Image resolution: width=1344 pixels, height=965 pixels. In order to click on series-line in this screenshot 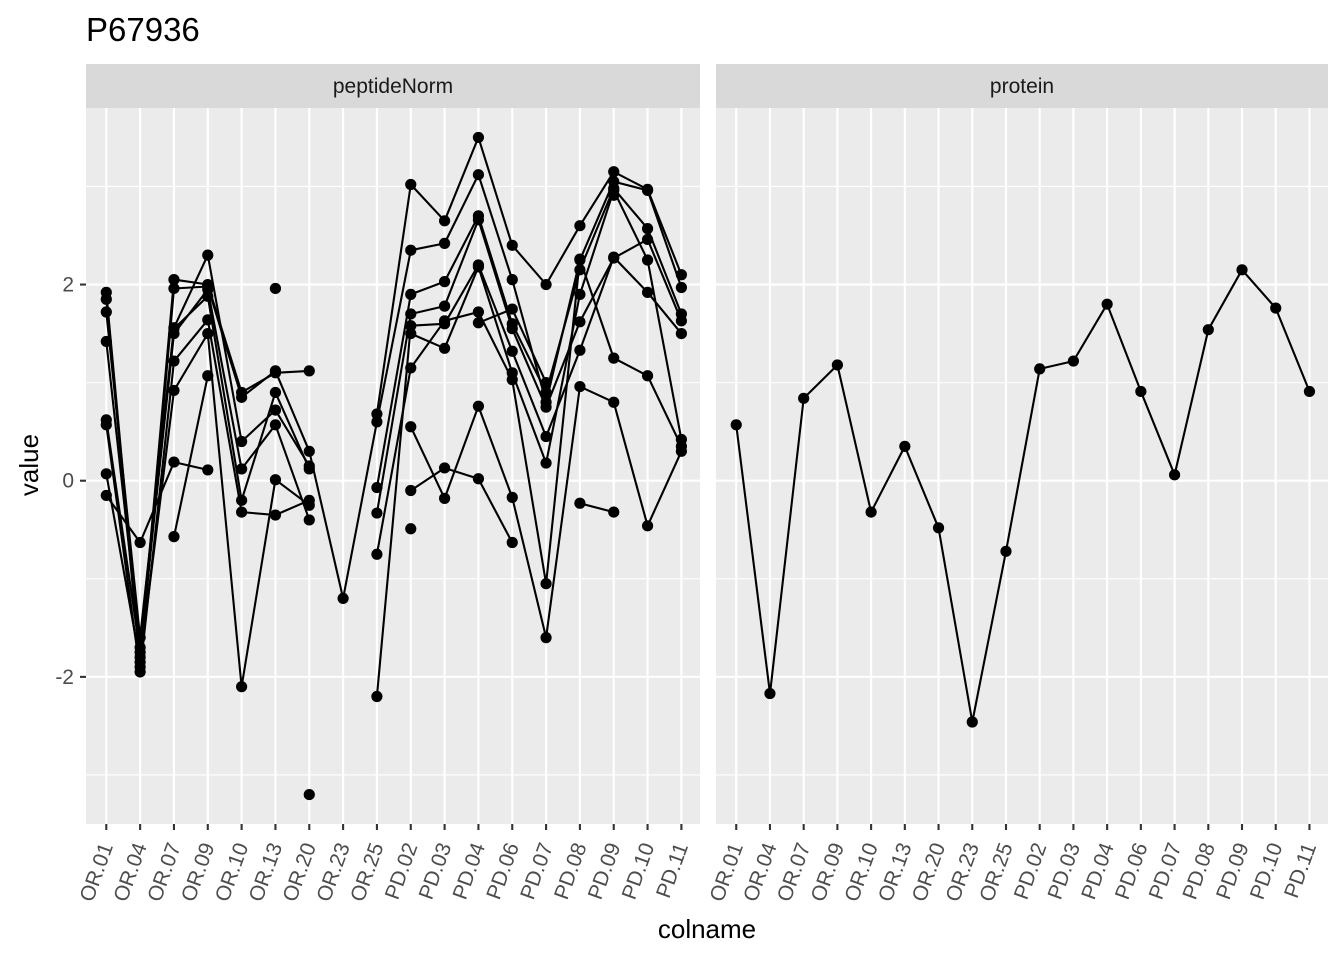, I will do `click(393, 459)`.